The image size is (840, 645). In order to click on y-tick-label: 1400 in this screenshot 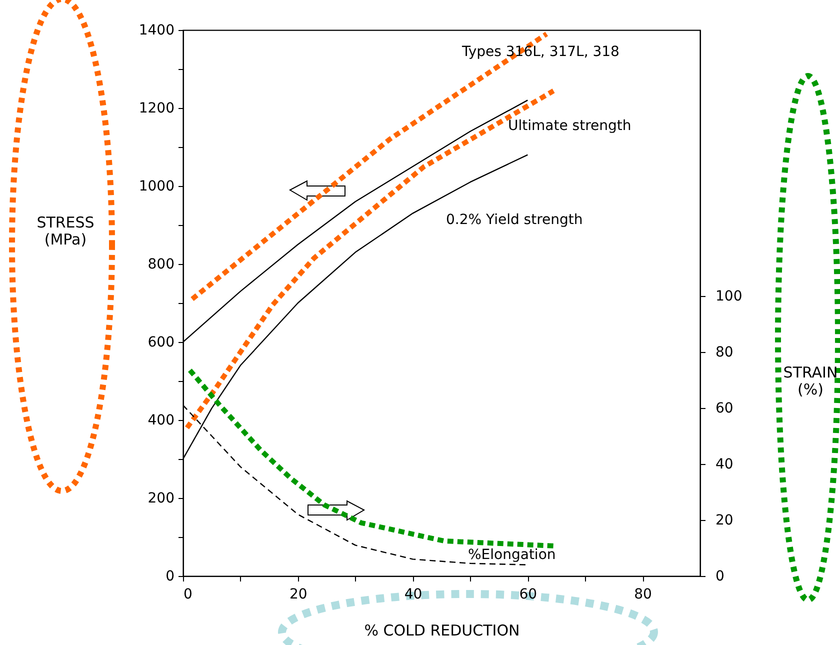, I will do `click(156, 30)`.